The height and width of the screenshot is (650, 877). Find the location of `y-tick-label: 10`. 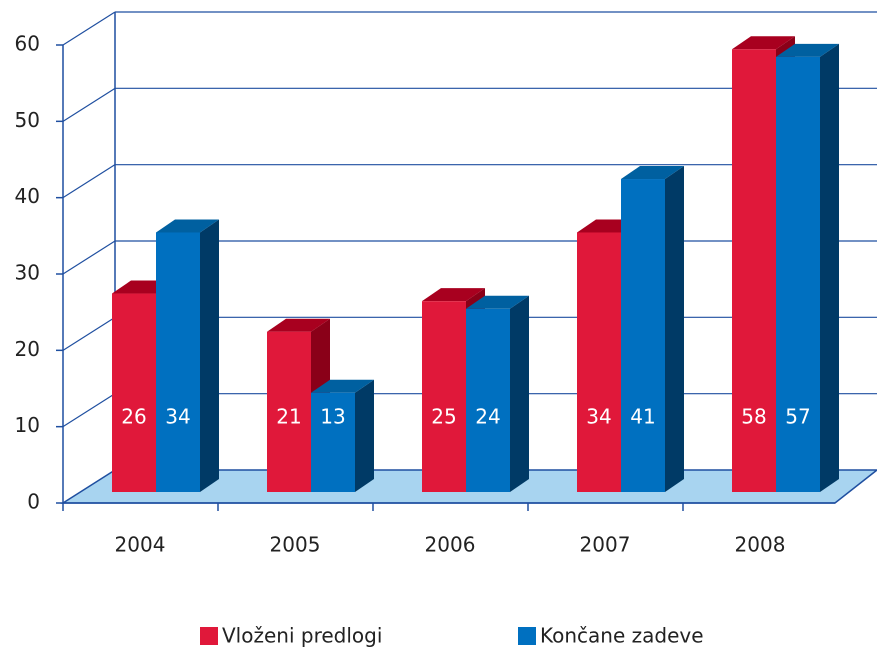

y-tick-label: 10 is located at coordinates (27, 425).